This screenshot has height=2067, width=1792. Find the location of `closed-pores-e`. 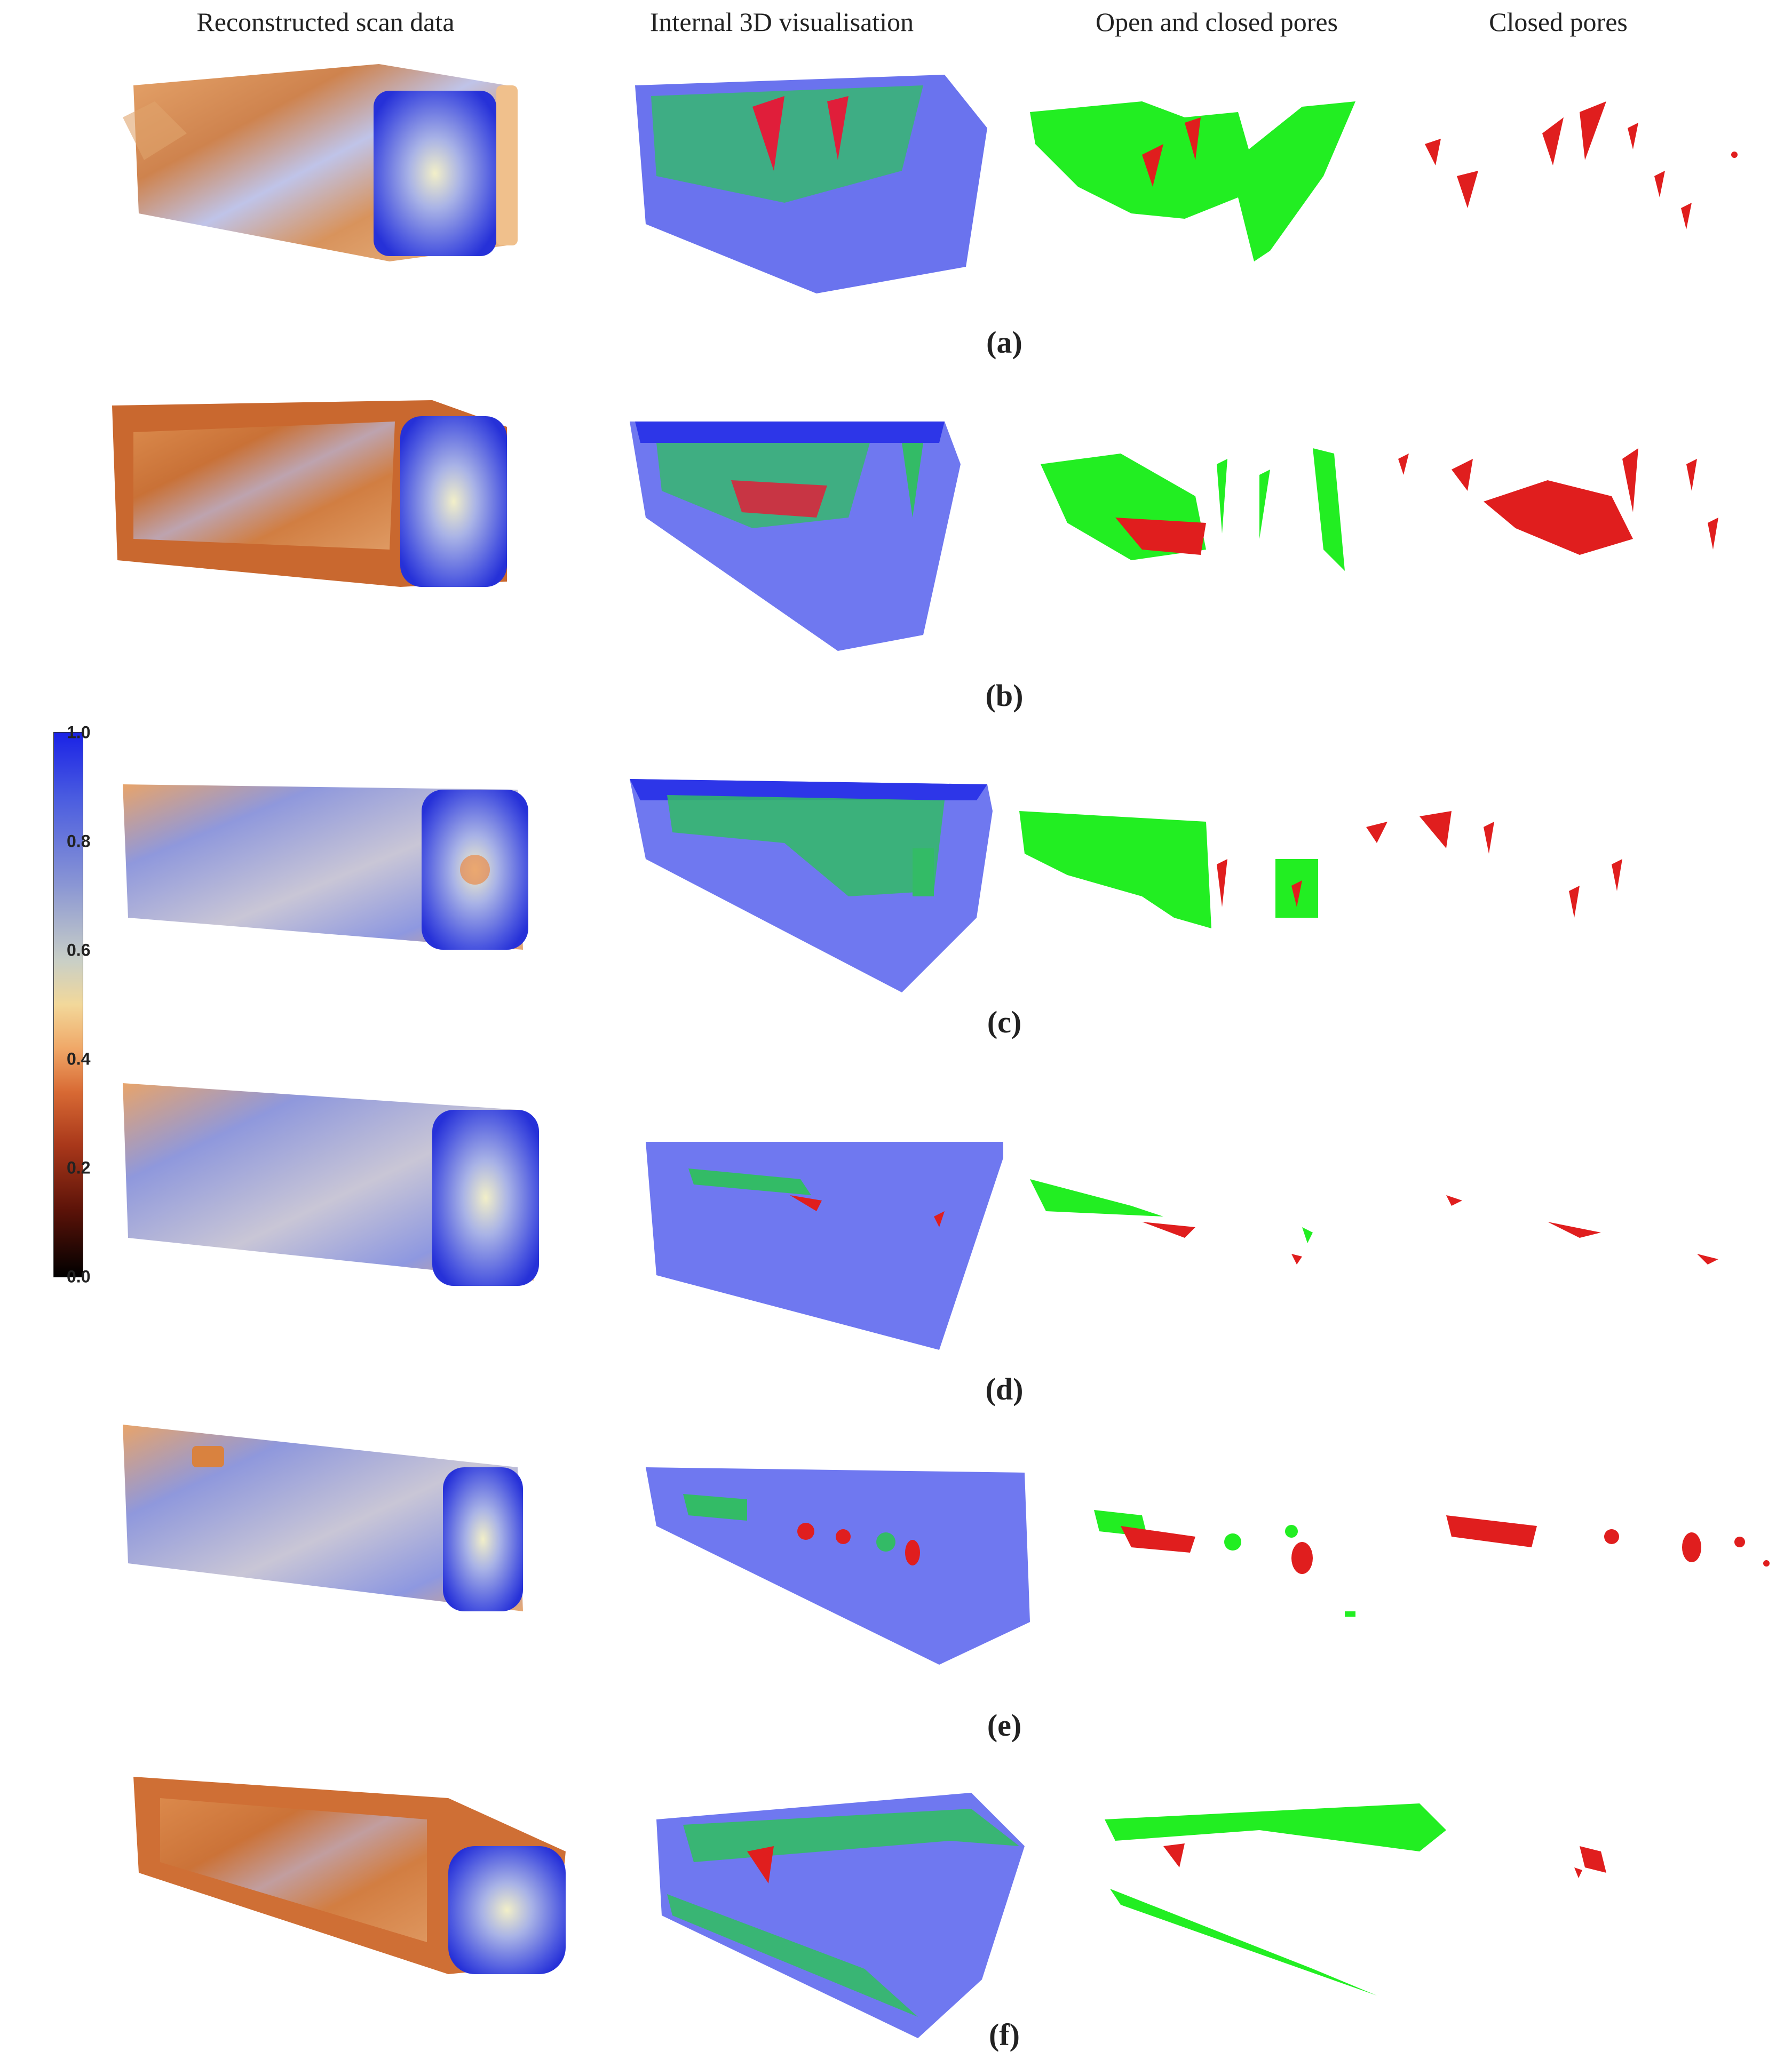

closed-pores-e is located at coordinates (1606, 1545).